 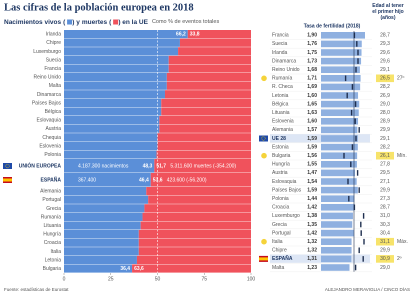 I want to click on value-label: 33,8, so click(x=195, y=35).